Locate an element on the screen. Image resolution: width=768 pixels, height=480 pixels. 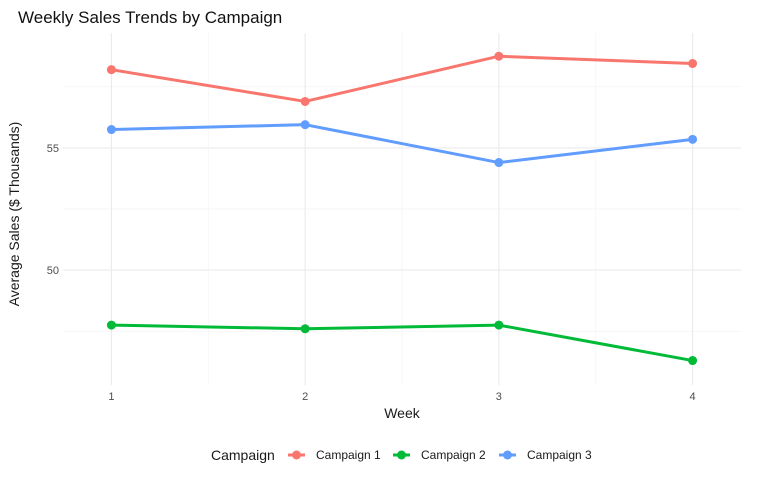
legend-items: Campaign 1 Campaign 2 Campaign 3 is located at coordinates (440, 455).